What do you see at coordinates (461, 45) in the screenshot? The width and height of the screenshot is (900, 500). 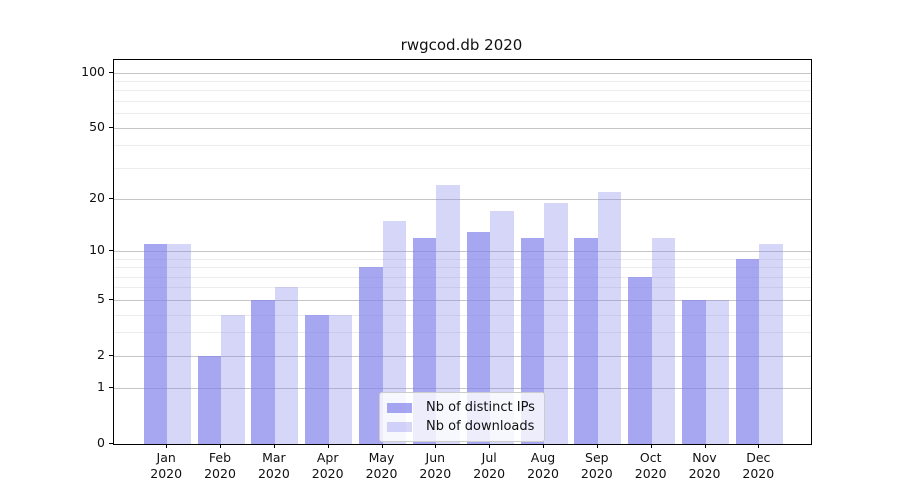 I see `chart-title: rwgcod.db 2020` at bounding box center [461, 45].